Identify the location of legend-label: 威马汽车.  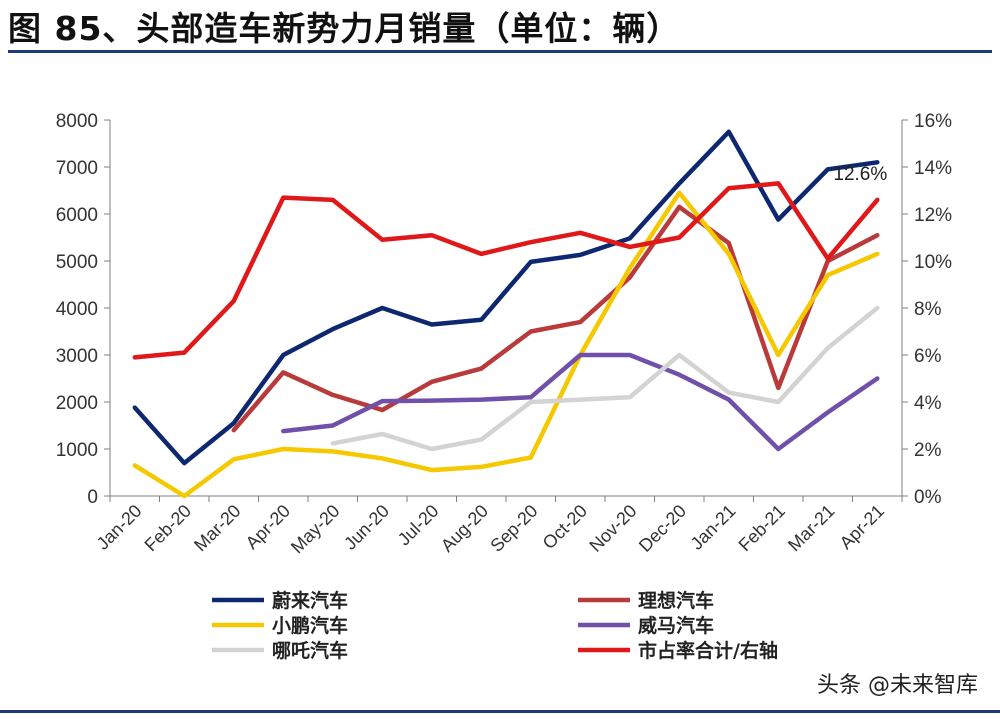
(676, 625).